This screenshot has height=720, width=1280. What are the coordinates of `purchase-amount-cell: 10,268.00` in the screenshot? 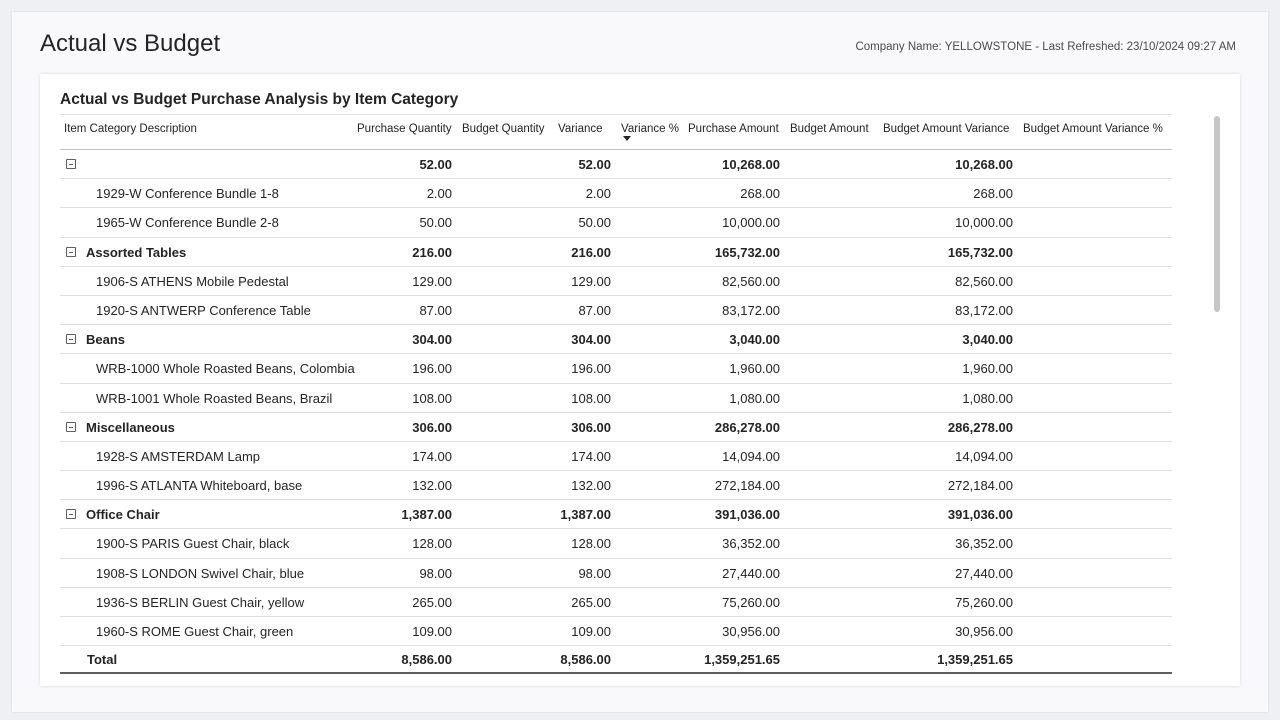 It's located at (751, 164).